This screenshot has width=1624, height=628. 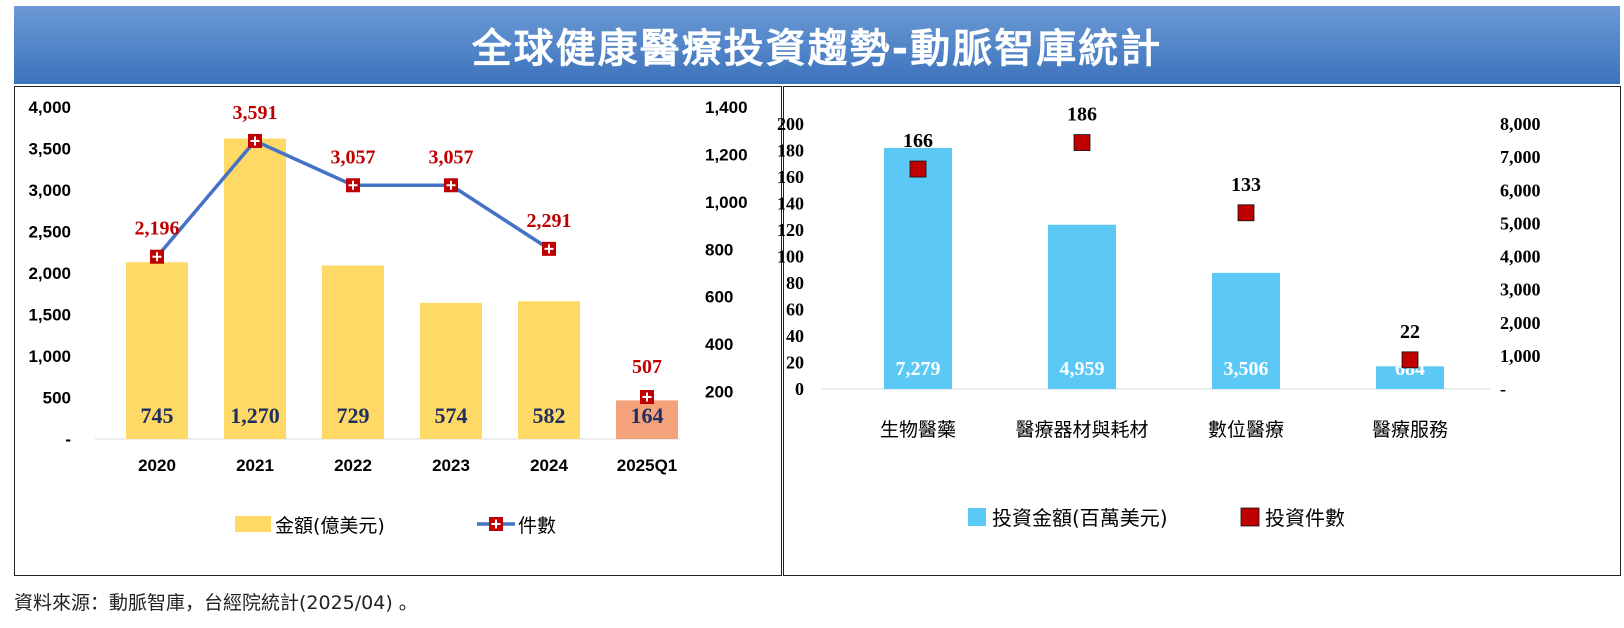 I want to click on legend-amount-label: 投資金額(百萬美元), so click(x=1080, y=518).